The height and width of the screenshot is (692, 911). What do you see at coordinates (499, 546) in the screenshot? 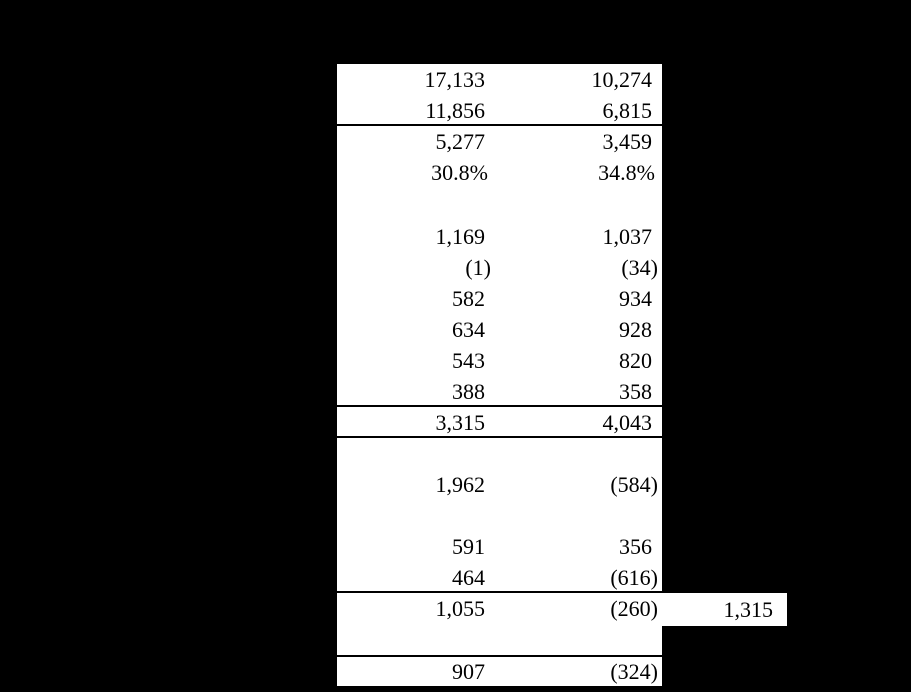
I see `table-row: 591 356` at bounding box center [499, 546].